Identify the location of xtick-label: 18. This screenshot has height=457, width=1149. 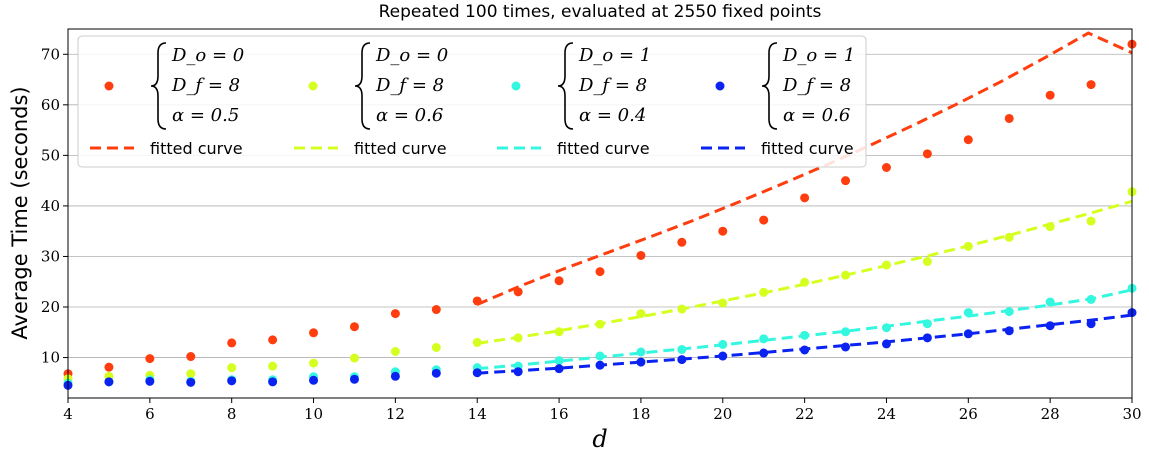
(640, 414).